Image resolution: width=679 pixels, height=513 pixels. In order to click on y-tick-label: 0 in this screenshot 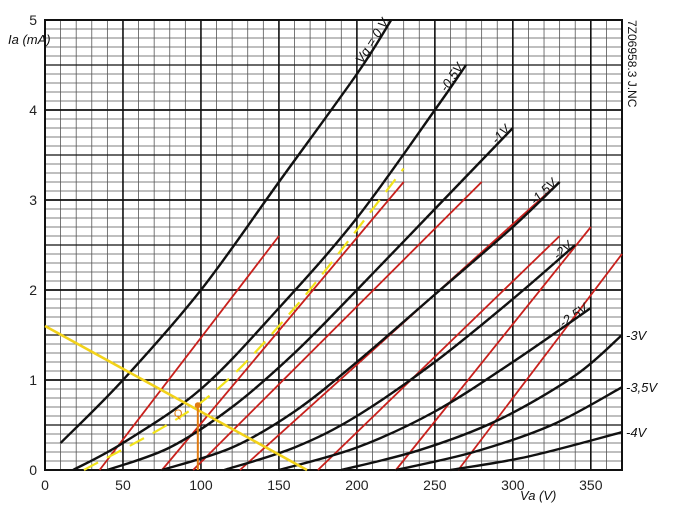, I will do `click(33, 470)`.